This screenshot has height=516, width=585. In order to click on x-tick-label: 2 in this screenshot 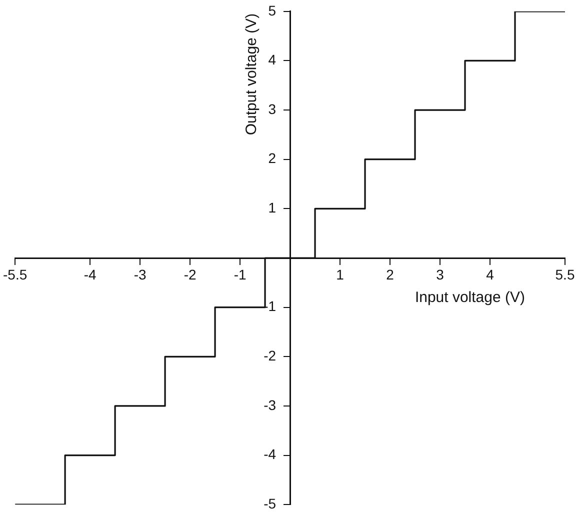, I will do `click(390, 274)`.